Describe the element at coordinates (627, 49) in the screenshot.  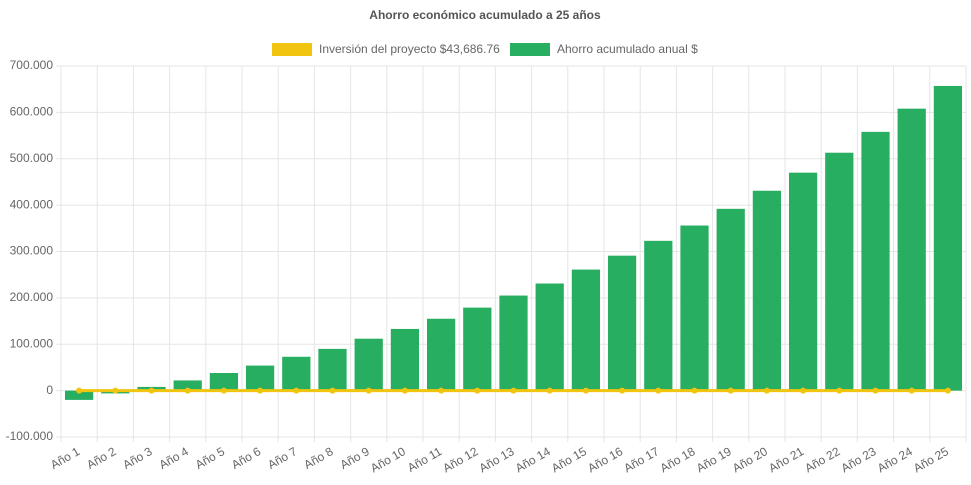
I see `legend-label: Ahorro acumulado anual $` at that location.